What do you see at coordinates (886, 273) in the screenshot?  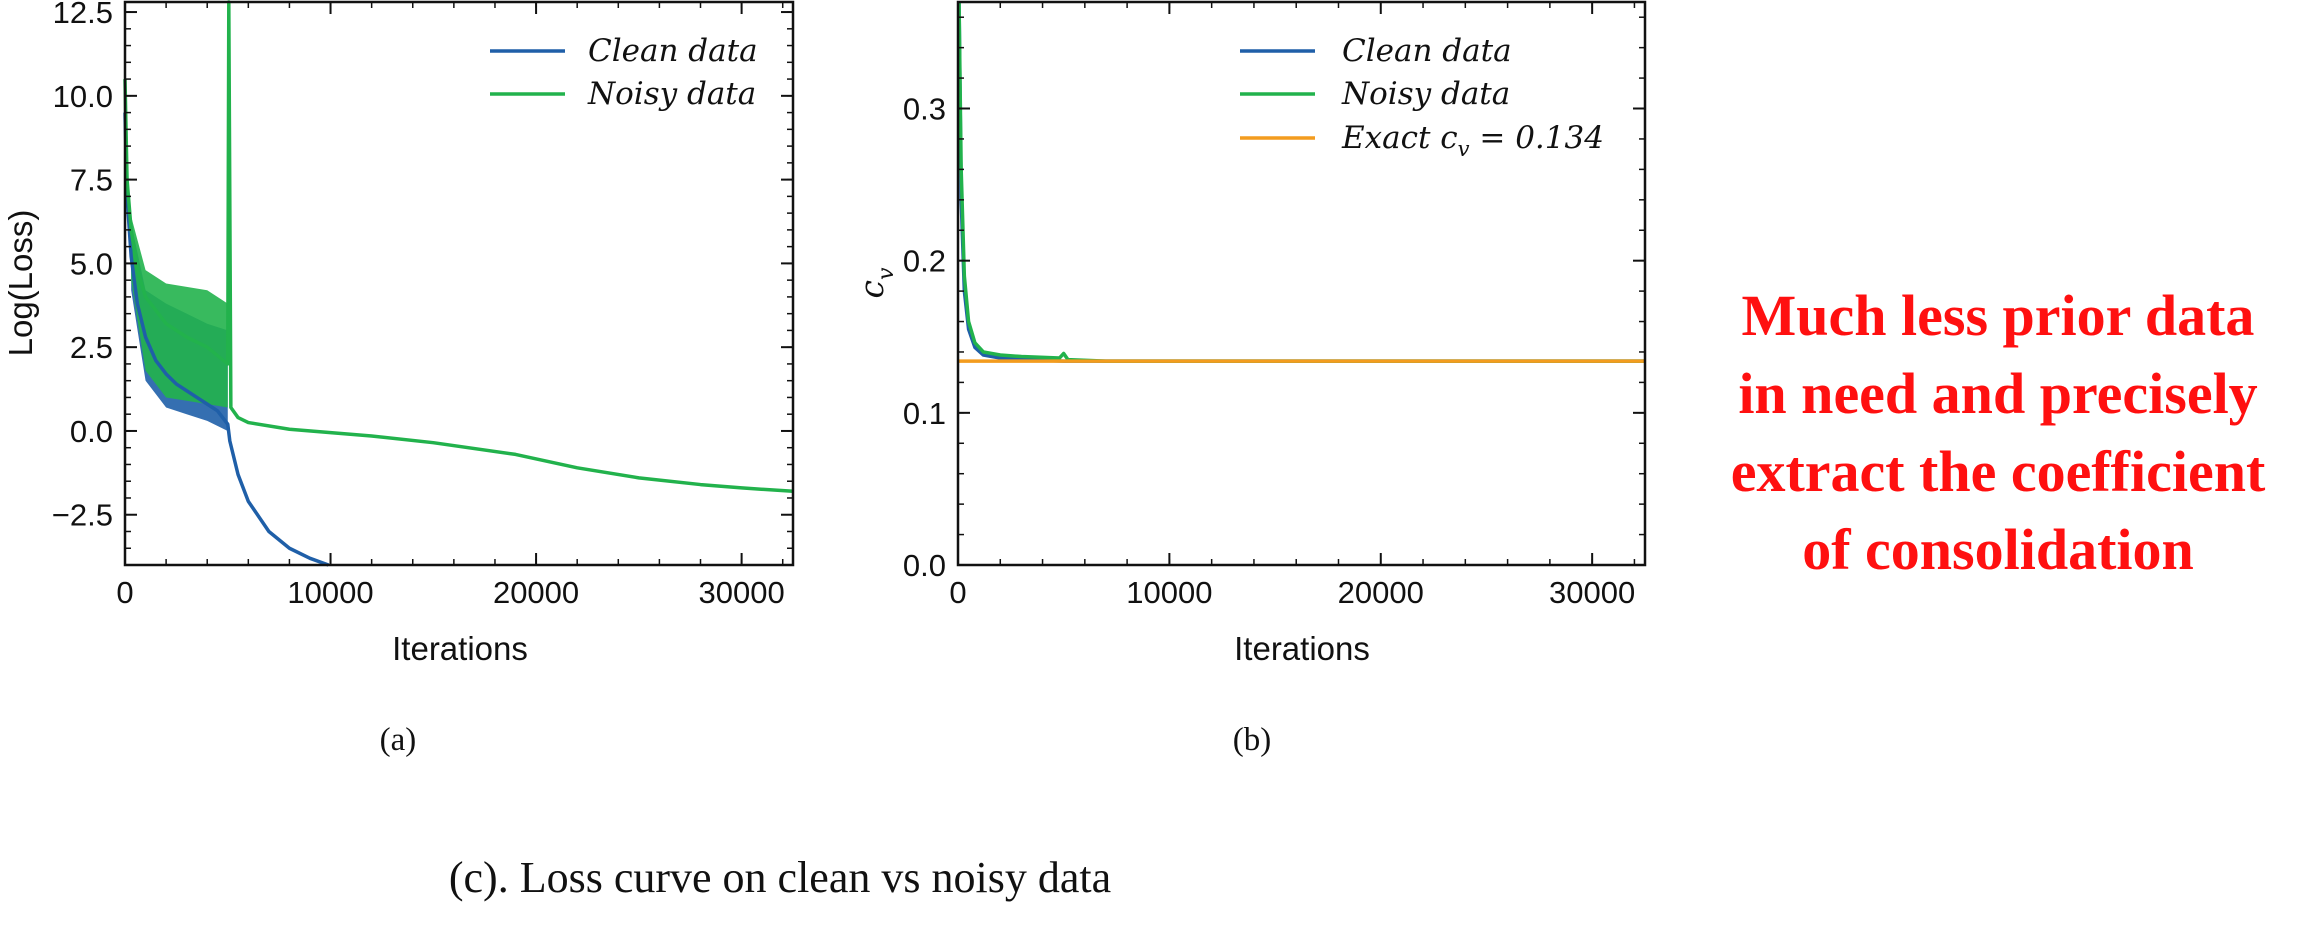 I see `cv-chart-ylabel-sub: v` at bounding box center [886, 273].